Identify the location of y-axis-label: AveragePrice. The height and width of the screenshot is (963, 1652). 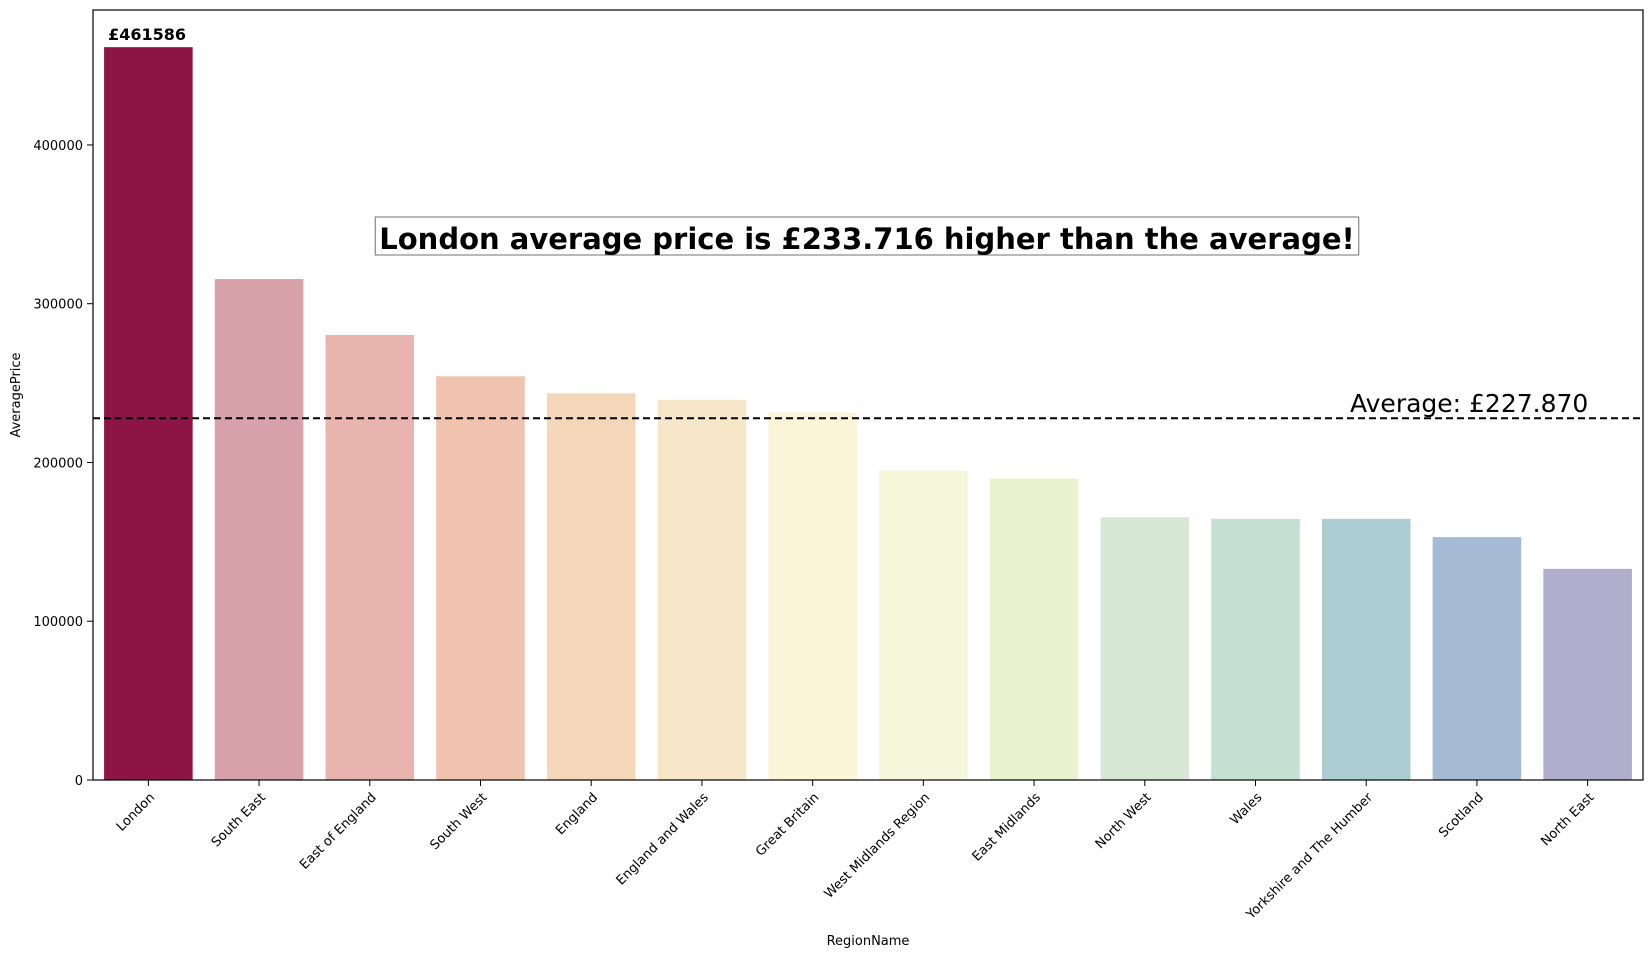
(16, 394).